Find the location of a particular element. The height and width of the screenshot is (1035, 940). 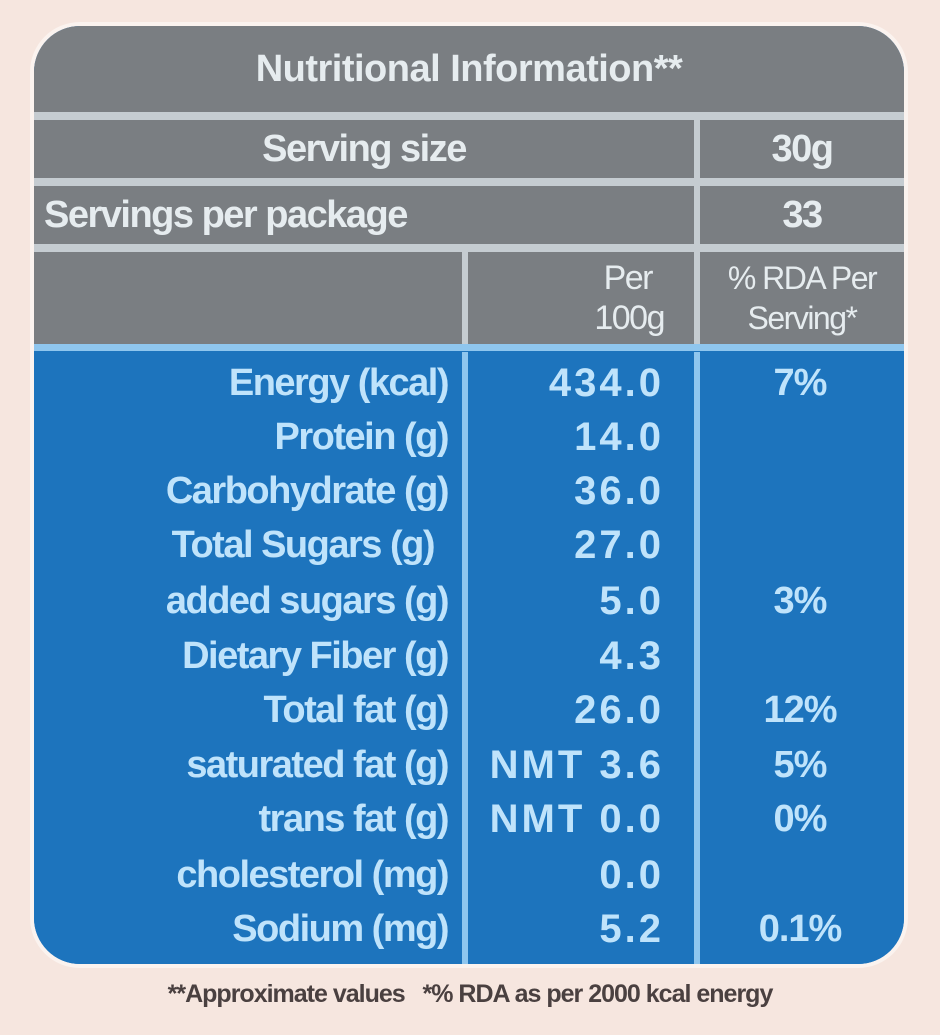

rda-column-header: % RDA Per Serving* is located at coordinates (802, 298).